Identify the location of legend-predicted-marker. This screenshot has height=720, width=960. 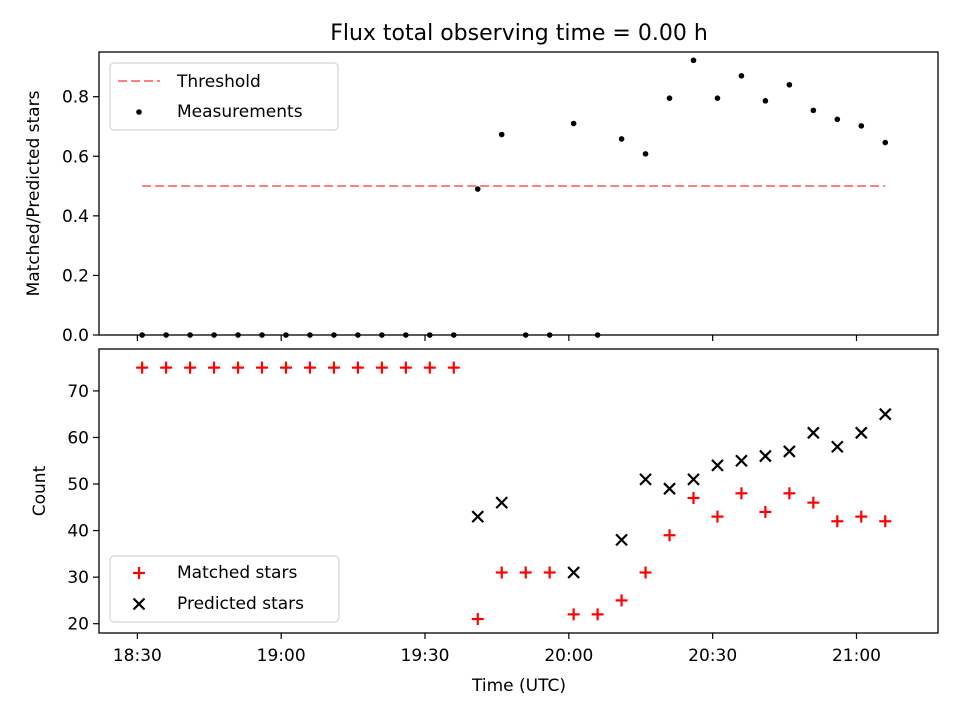
(139, 604).